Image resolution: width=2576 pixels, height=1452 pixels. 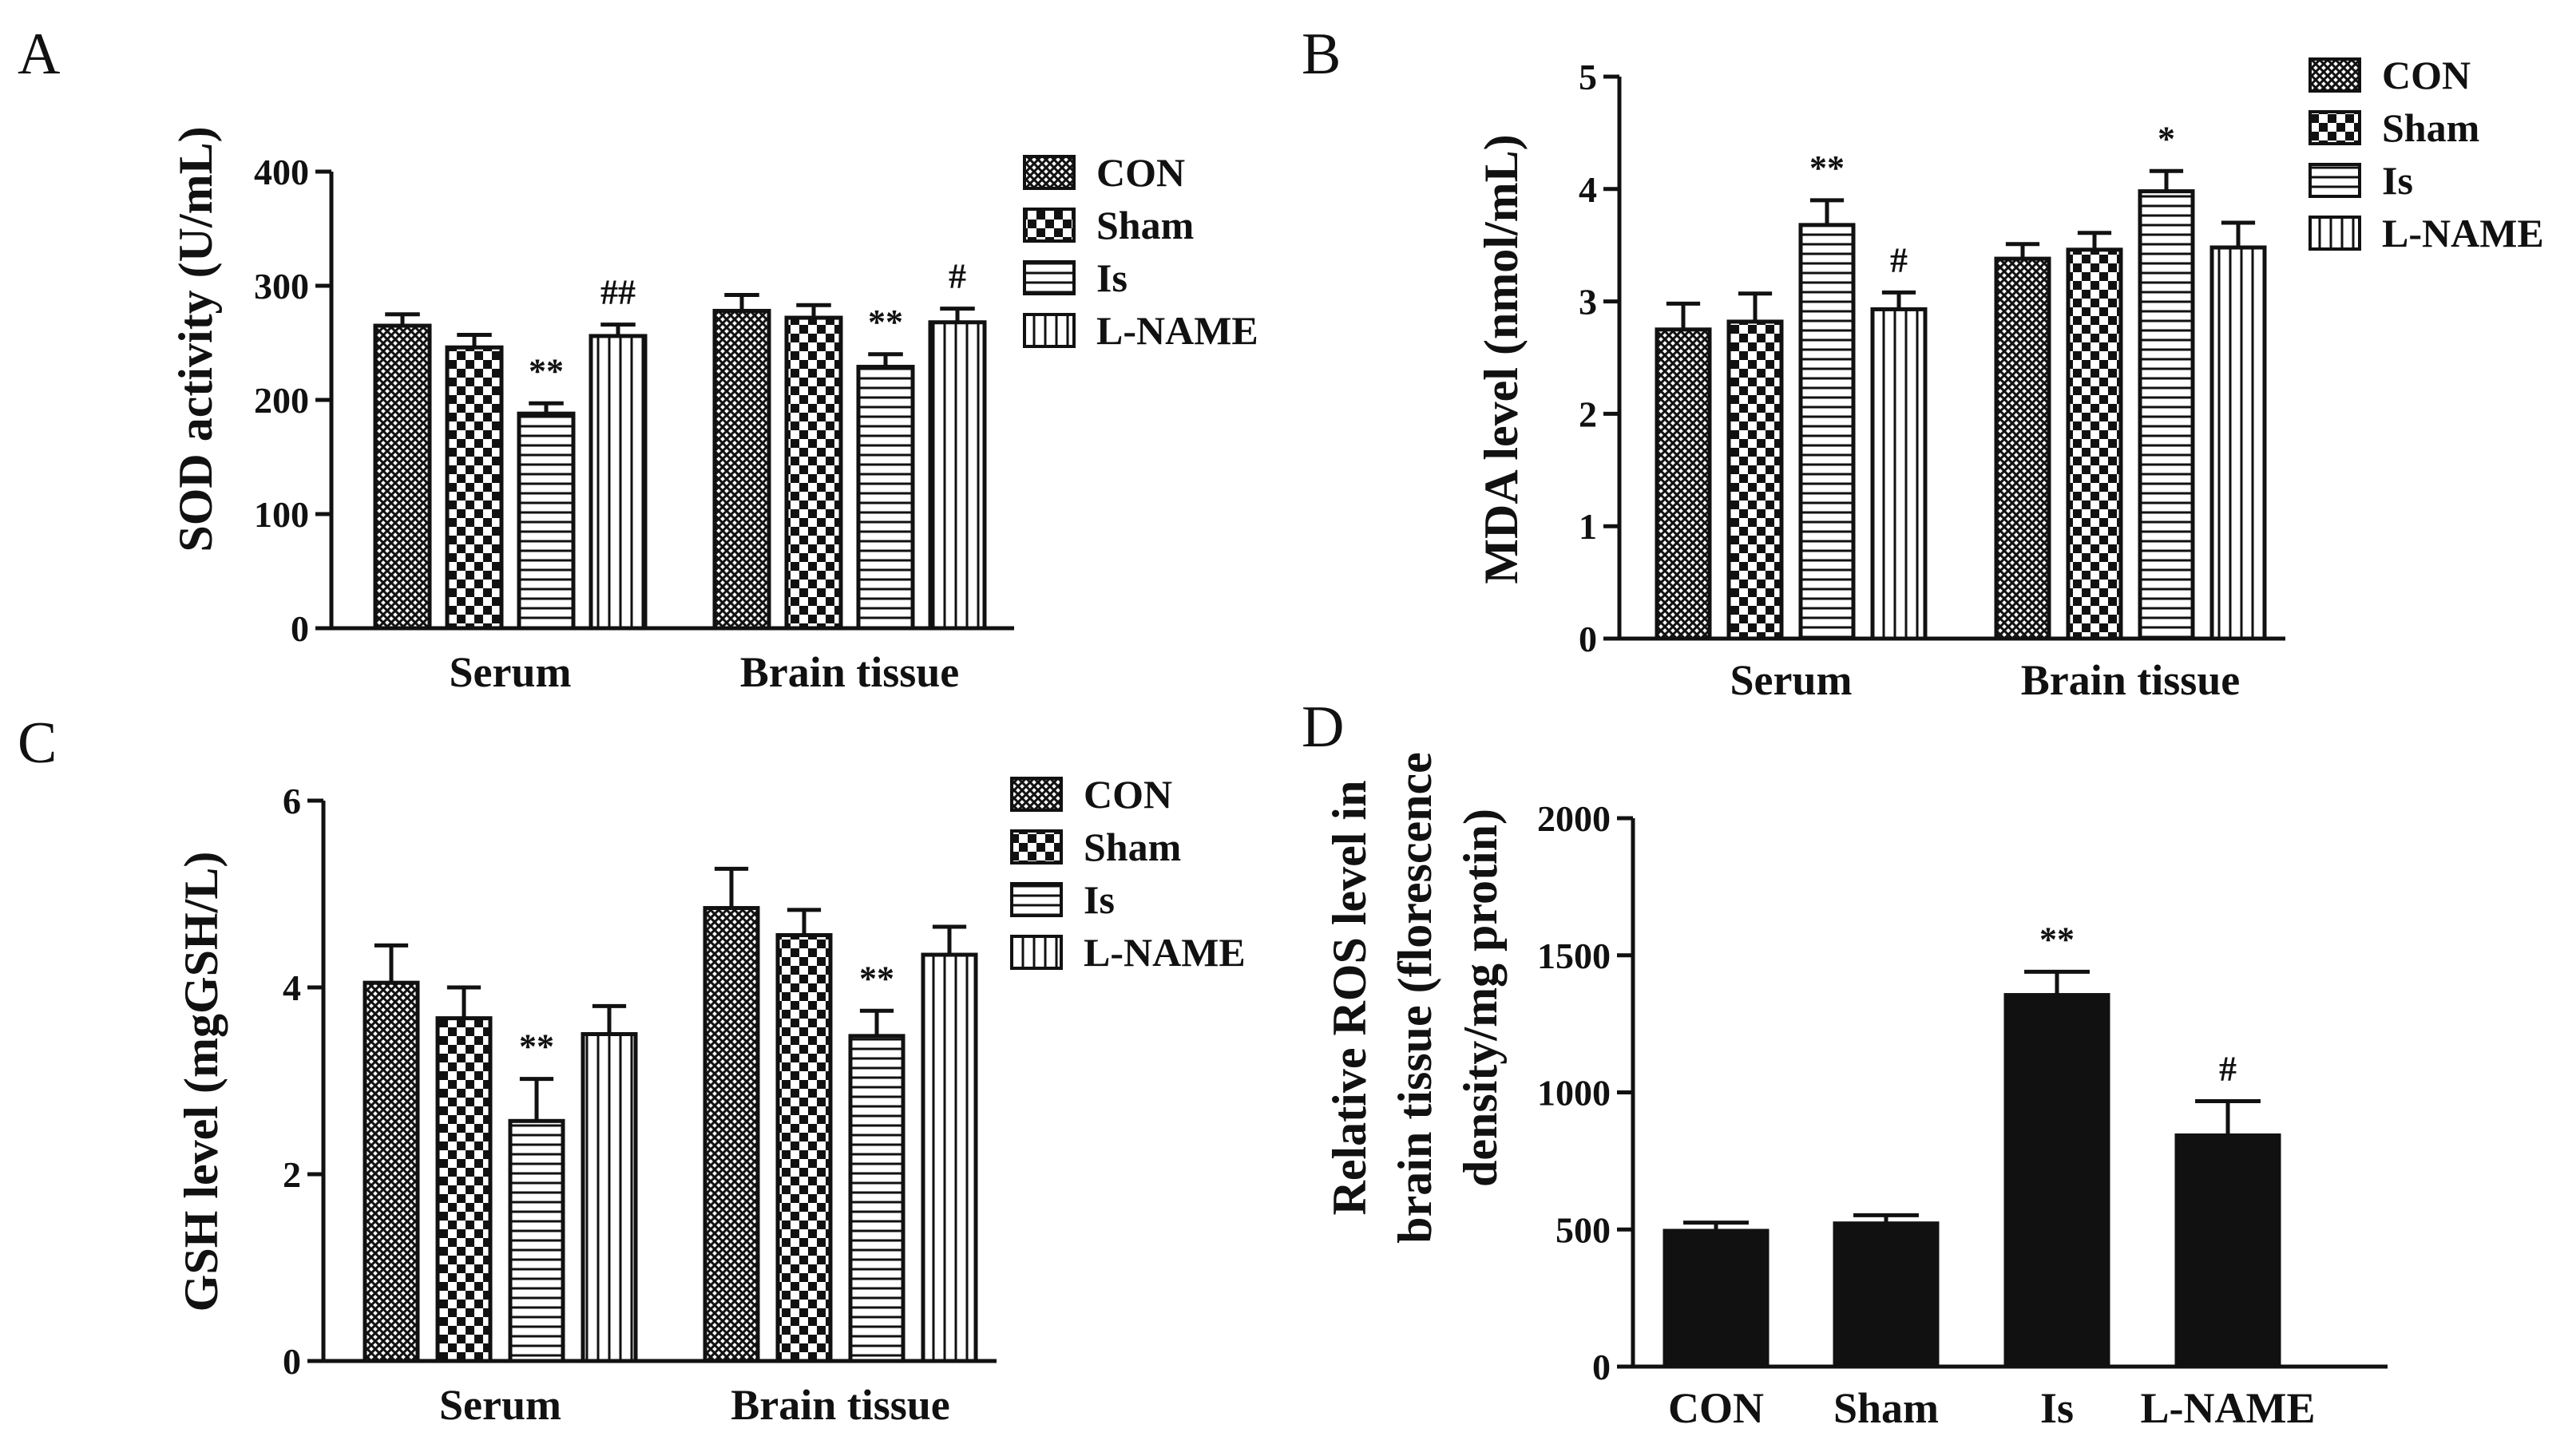 What do you see at coordinates (1716, 1298) in the screenshot?
I see `bar-d-con` at bounding box center [1716, 1298].